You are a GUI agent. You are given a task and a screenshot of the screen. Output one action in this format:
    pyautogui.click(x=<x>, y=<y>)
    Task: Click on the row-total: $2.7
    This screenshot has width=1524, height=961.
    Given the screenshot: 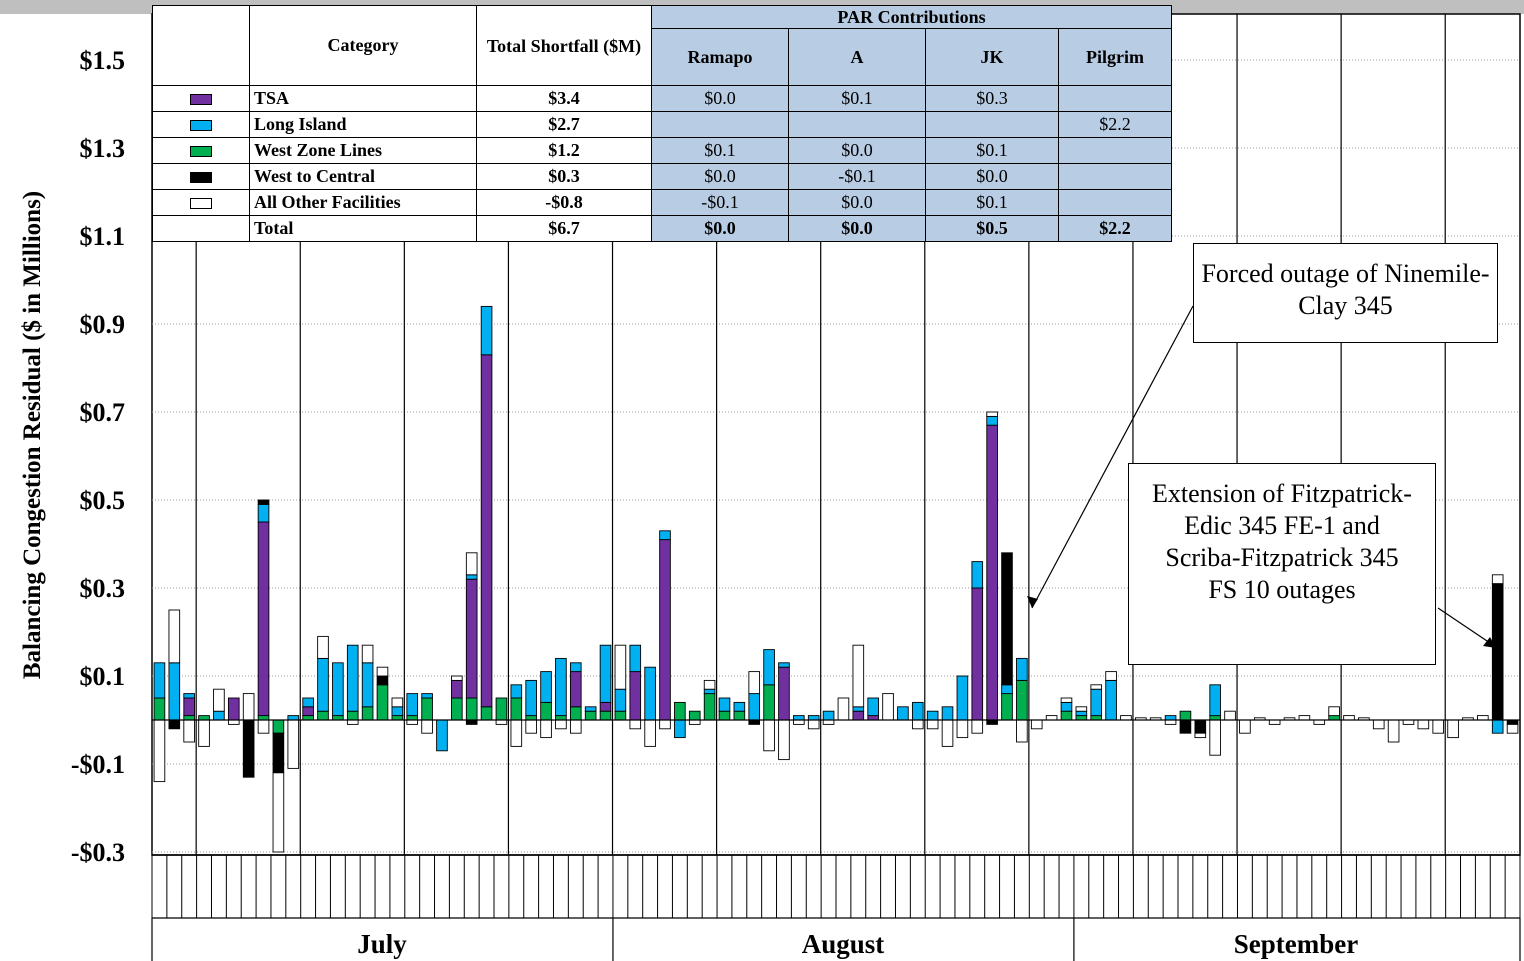 What is the action you would take?
    pyautogui.click(x=564, y=124)
    